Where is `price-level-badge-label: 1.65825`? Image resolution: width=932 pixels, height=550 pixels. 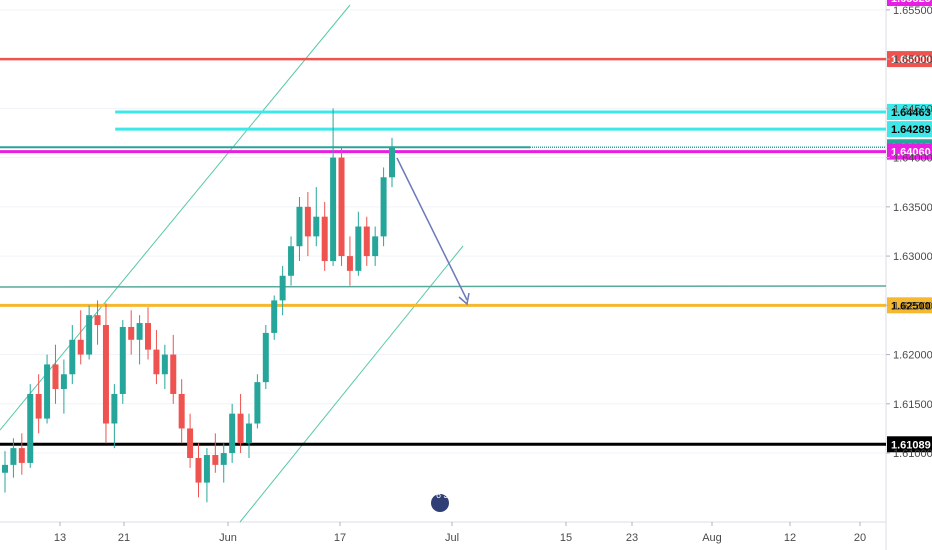
price-level-badge-label: 1.65825 is located at coordinates (911, 2).